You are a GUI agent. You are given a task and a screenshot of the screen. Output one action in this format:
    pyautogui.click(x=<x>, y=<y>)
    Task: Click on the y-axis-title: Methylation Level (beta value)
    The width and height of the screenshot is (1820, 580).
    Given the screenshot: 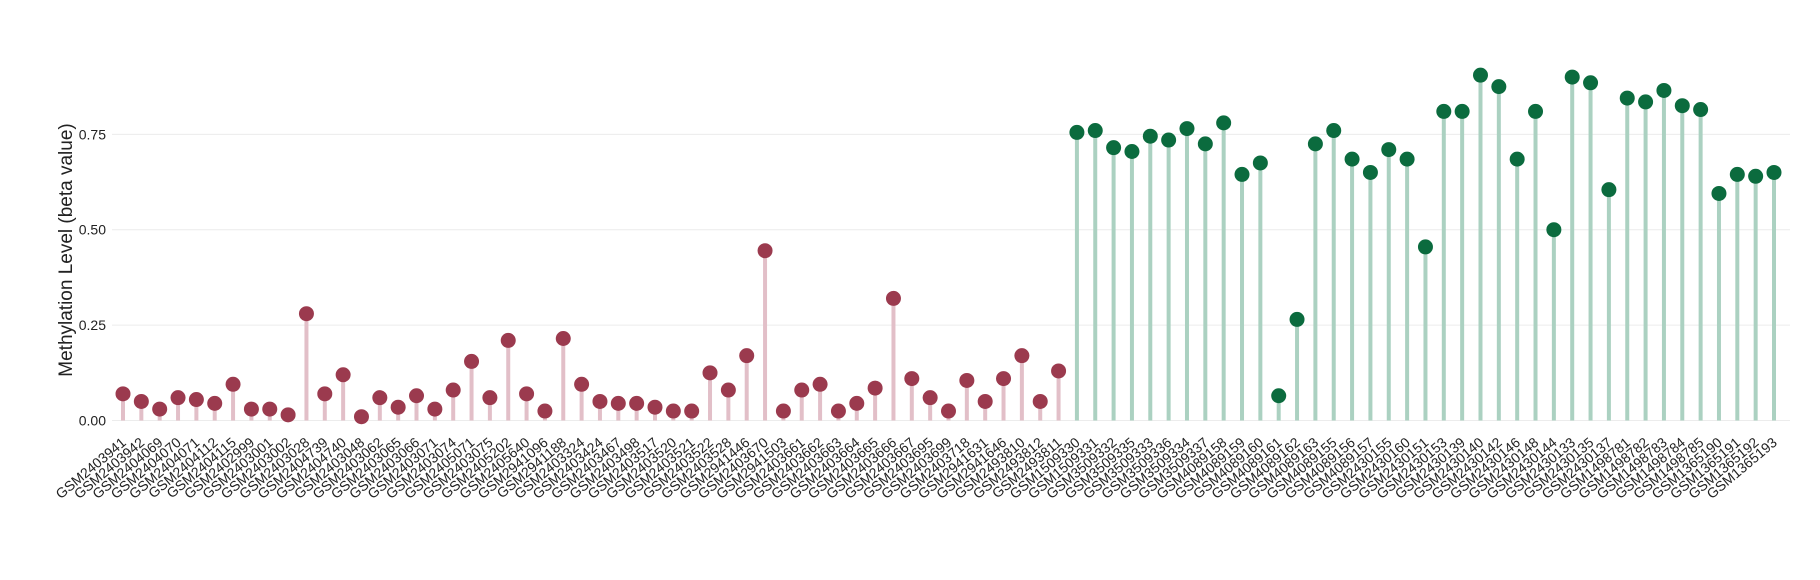 What is the action you would take?
    pyautogui.click(x=66, y=249)
    